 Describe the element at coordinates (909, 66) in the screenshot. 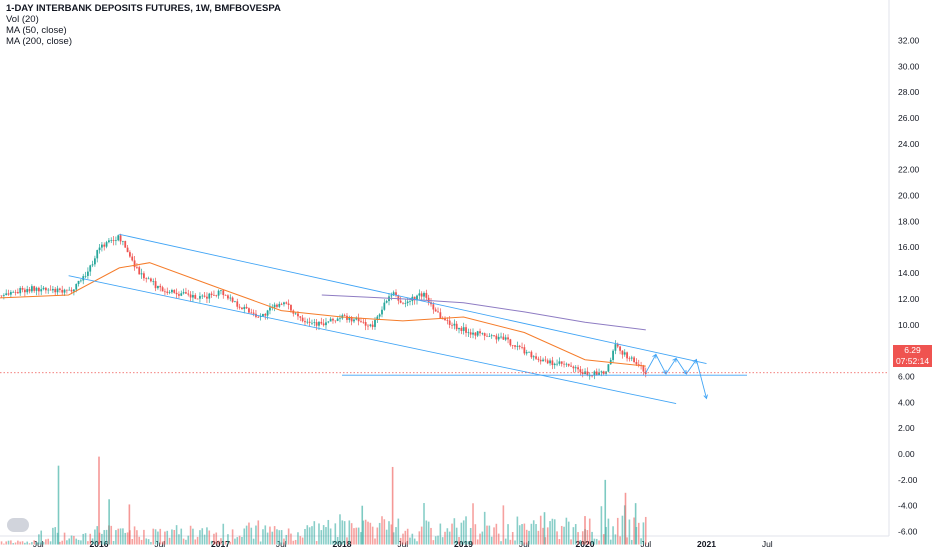

I see `y-tick-label-1: 30.00` at that location.